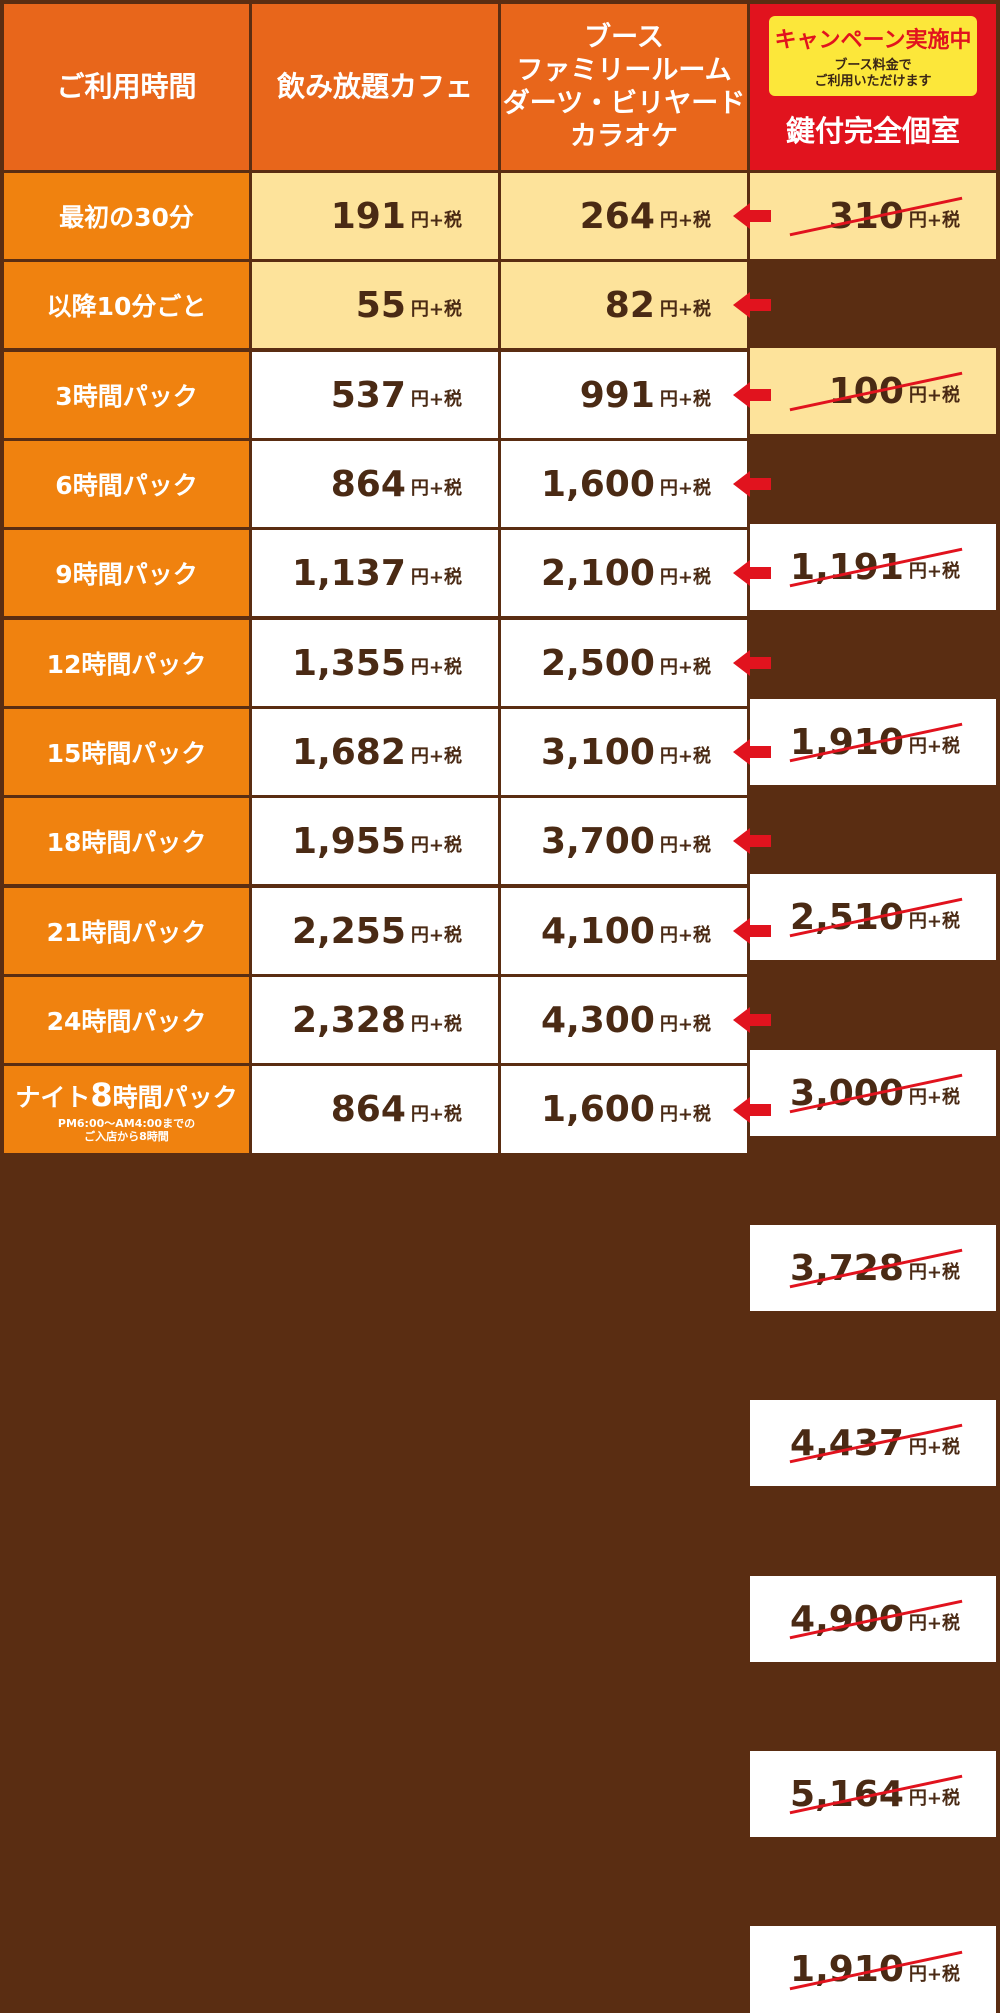  Describe the element at coordinates (598, 841) in the screenshot. I see `price-value: 3,700` at that location.